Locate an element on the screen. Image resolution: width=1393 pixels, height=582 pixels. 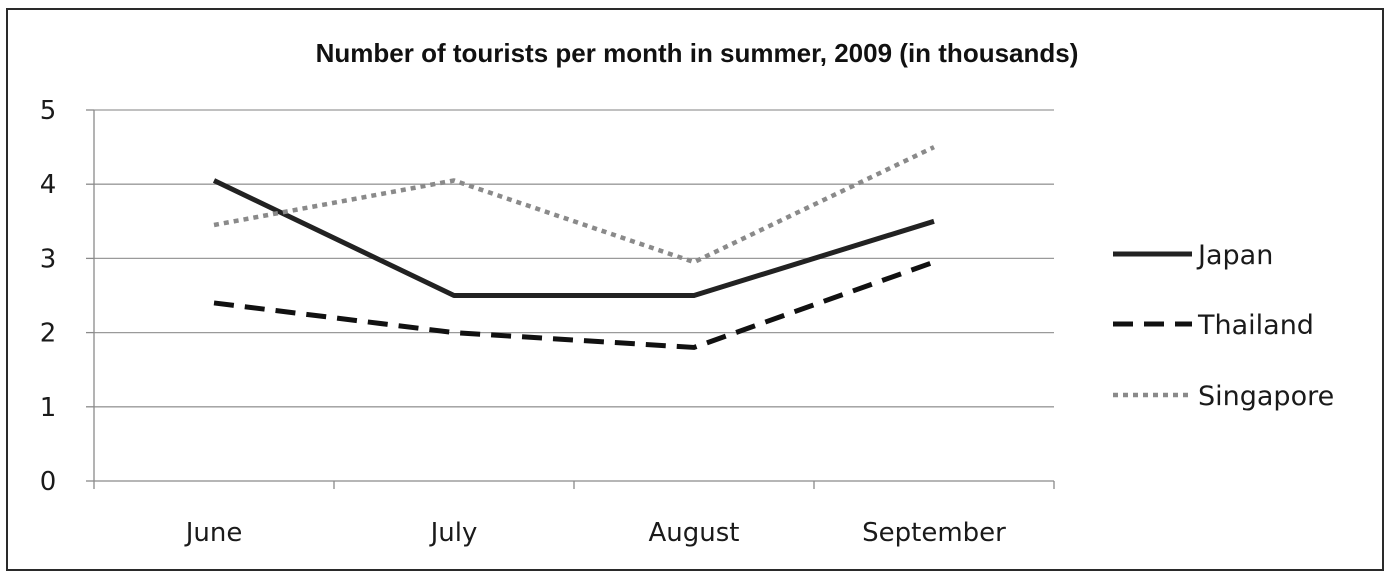
y-tick-label: 0 is located at coordinates (48, 482).